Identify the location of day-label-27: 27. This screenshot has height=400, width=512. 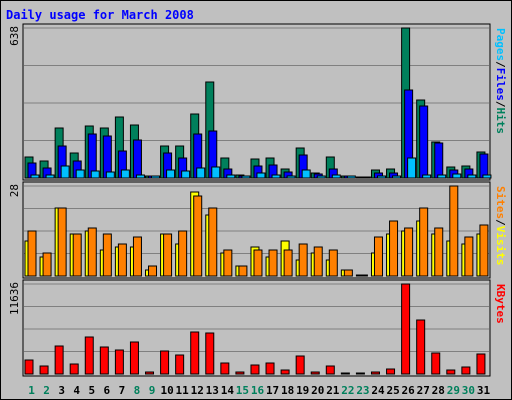
(423, 390).